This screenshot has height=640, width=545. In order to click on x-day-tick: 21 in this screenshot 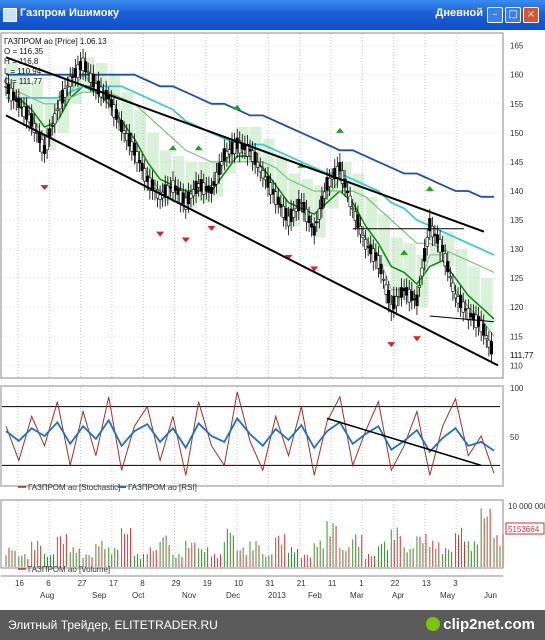, I will do `click(301, 583)`.